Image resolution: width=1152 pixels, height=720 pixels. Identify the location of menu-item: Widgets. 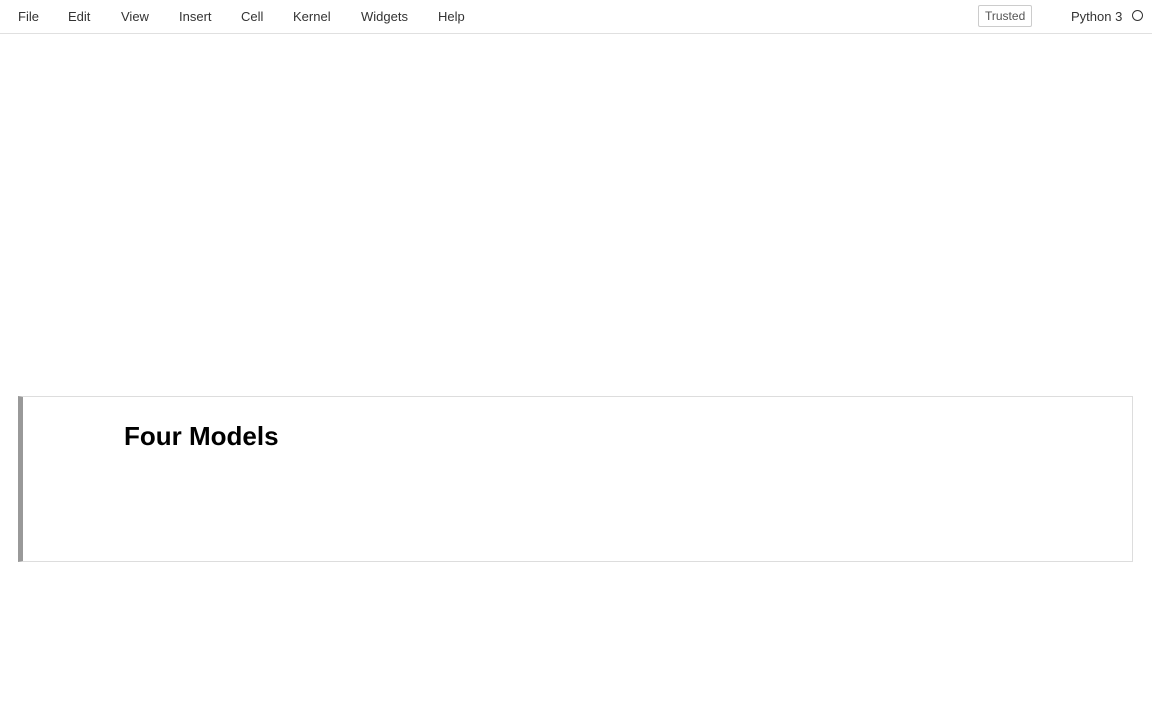
(384, 16).